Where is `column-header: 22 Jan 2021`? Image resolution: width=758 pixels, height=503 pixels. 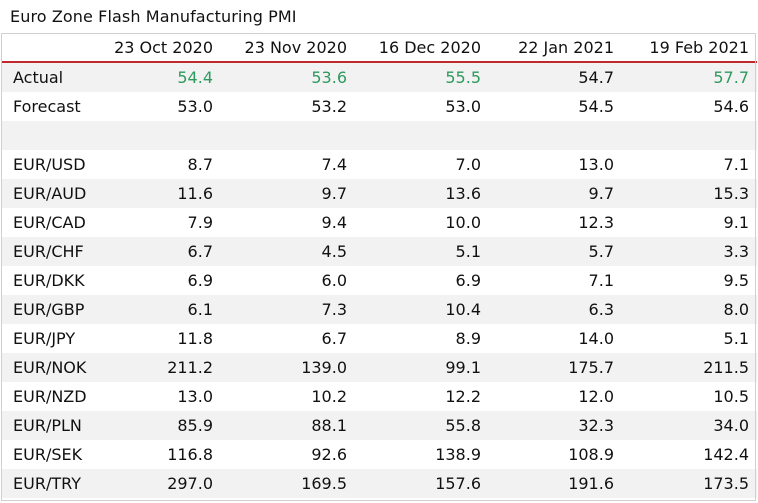 column-header: 22 Jan 2021 is located at coordinates (555, 48).